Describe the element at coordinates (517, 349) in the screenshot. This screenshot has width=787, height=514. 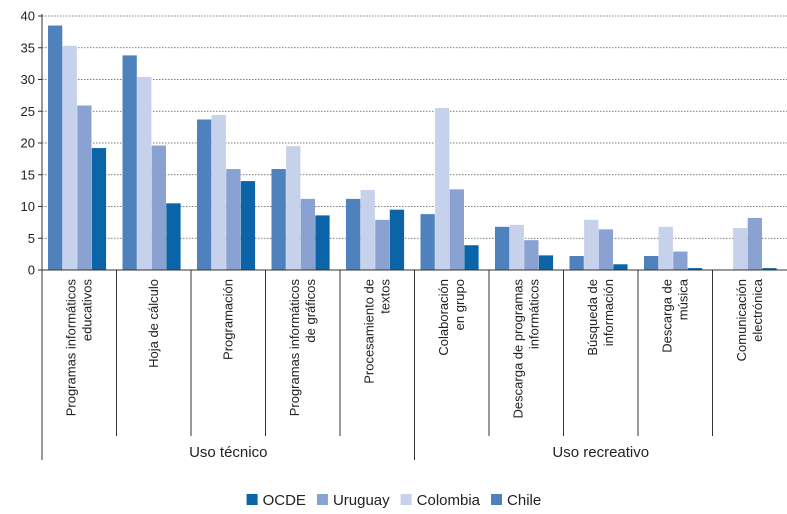
I see `category-label-line: Descarga de programas` at that location.